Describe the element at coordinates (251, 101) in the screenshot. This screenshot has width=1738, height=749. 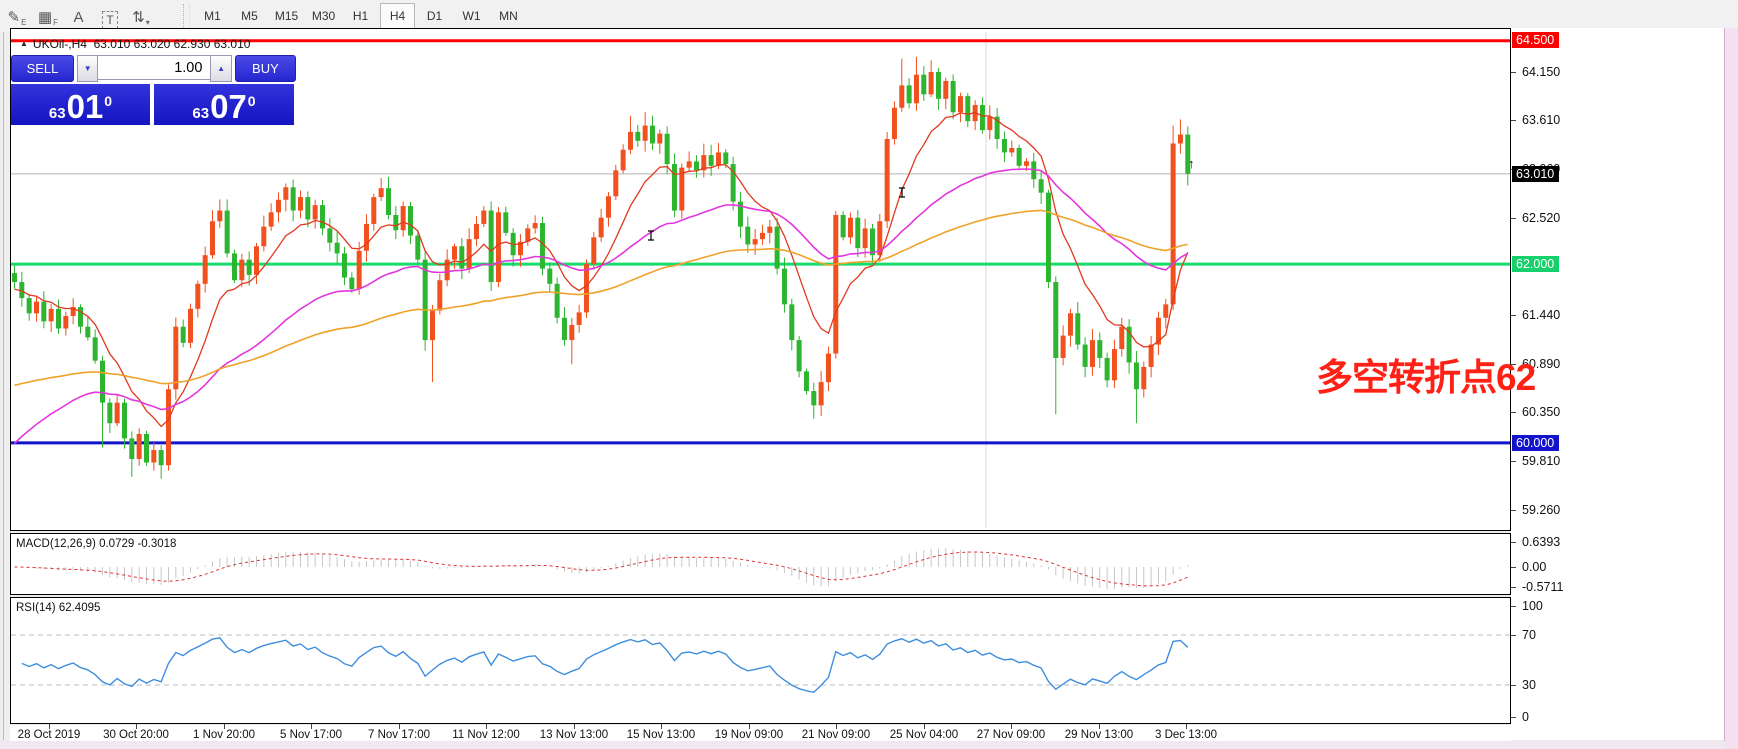
I see `buy-price-sup: 0` at that location.